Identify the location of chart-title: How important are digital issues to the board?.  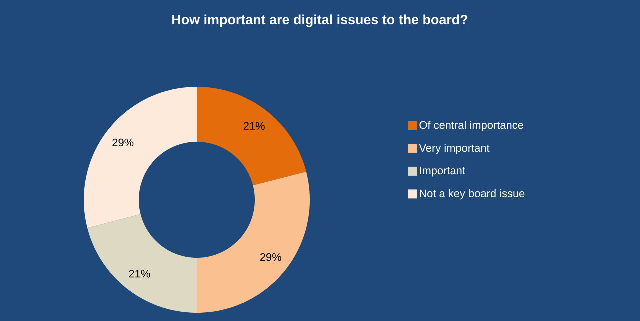
(320, 21).